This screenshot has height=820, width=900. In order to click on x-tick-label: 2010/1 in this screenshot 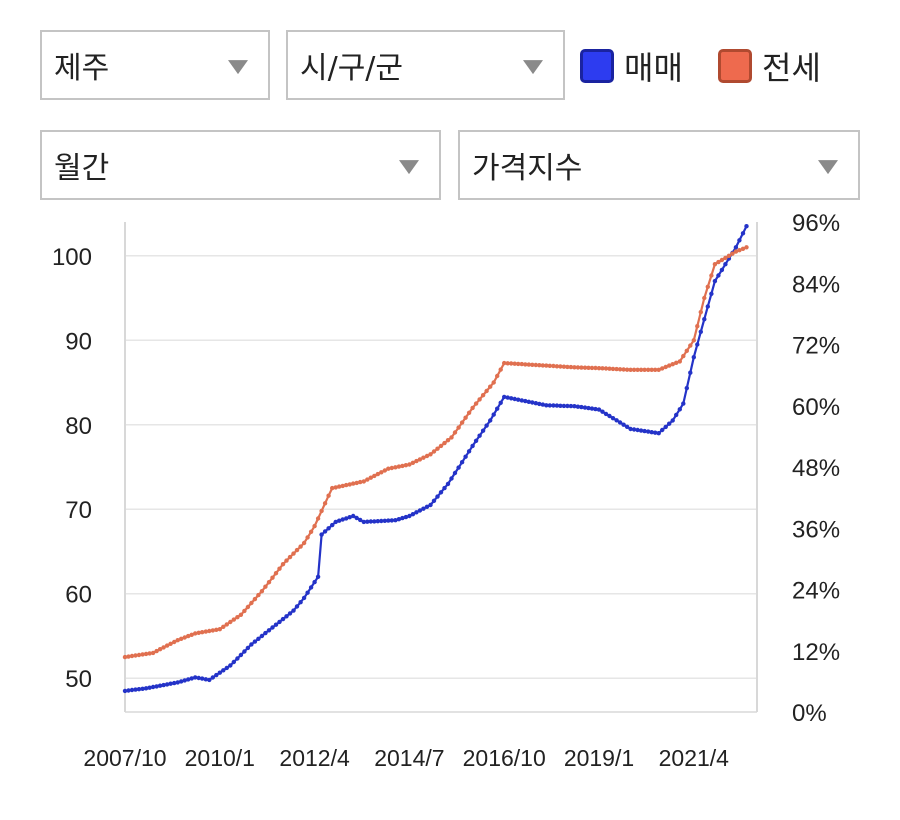, I will do `click(220, 758)`.